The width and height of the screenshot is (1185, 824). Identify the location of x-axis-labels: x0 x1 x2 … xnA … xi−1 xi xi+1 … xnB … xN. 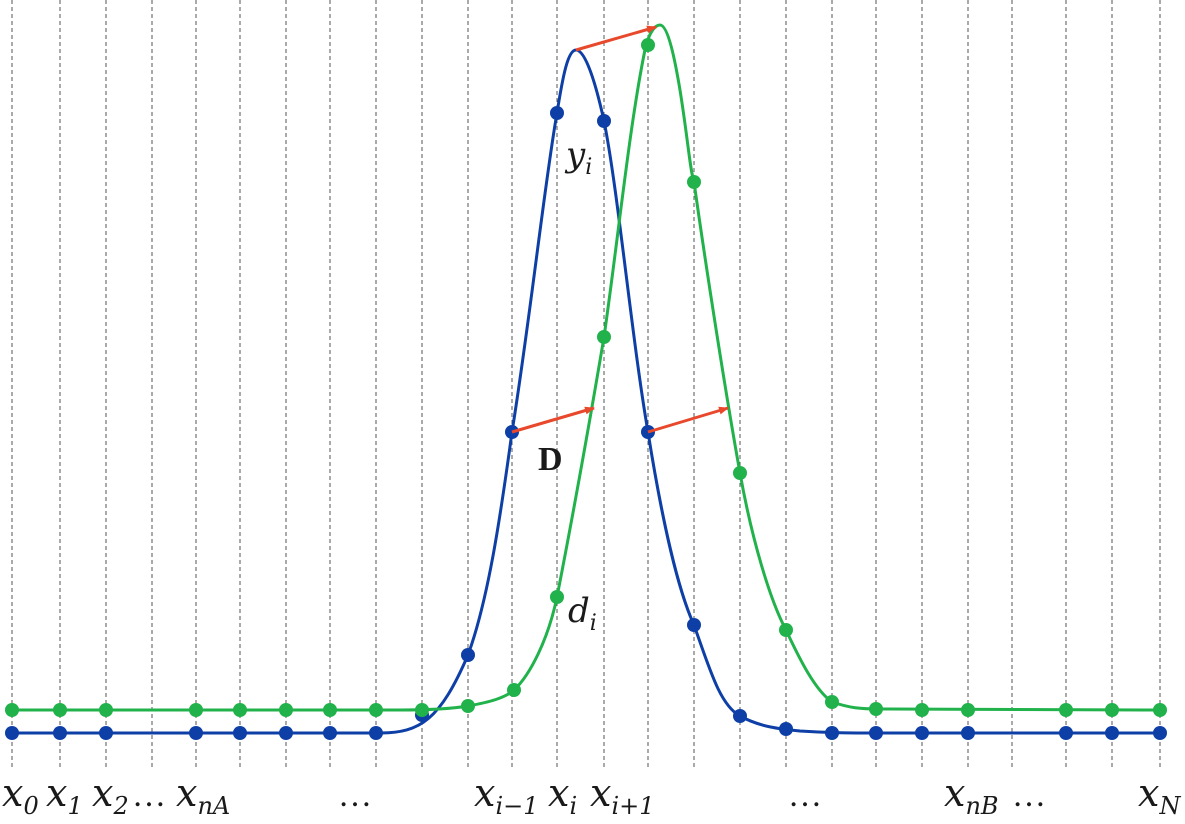
(591, 795).